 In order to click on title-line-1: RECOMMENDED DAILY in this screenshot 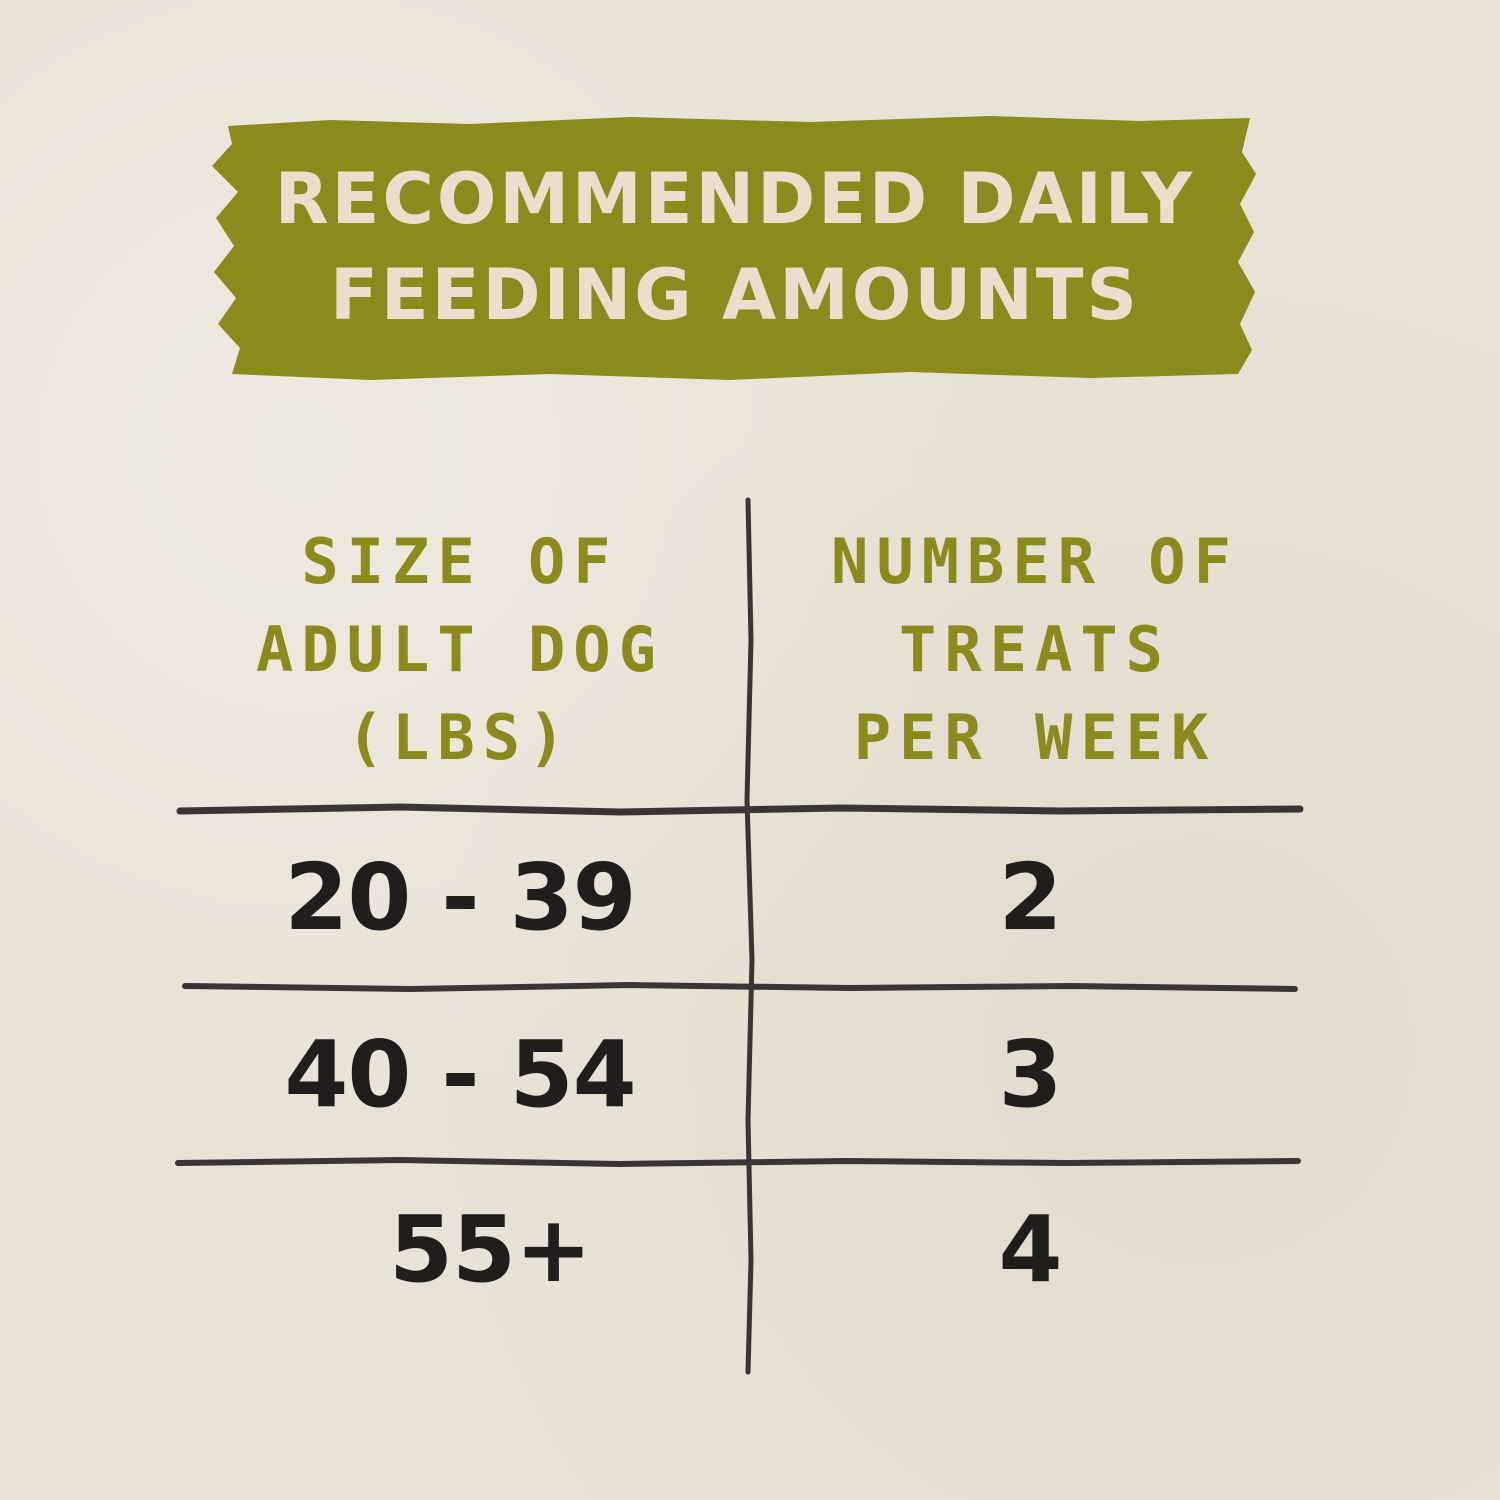, I will do `click(735, 199)`.